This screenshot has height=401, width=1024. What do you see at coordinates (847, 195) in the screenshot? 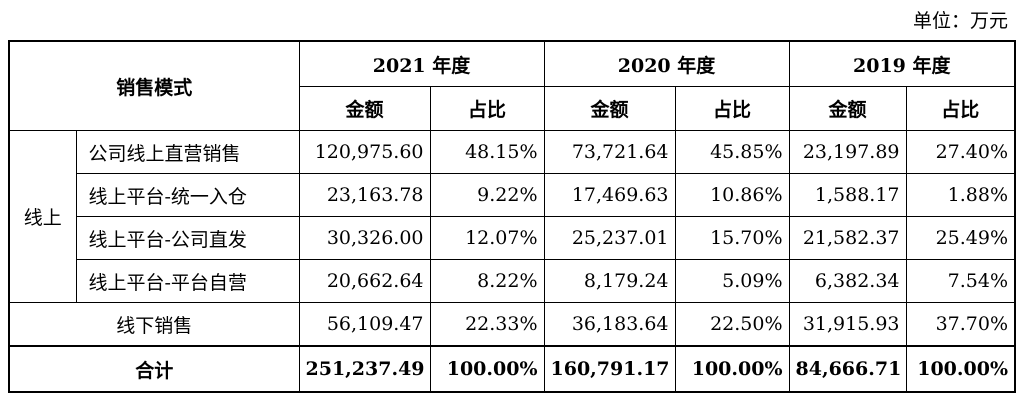
I see `cell-value: 1,588.17` at bounding box center [847, 195].